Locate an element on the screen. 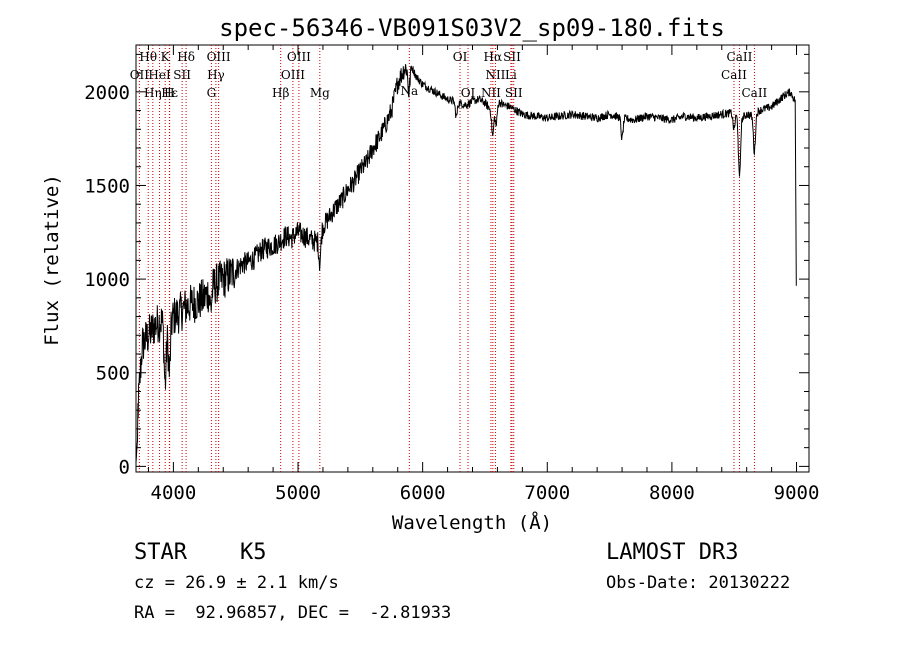  line-label: Hε is located at coordinates (169, 93).